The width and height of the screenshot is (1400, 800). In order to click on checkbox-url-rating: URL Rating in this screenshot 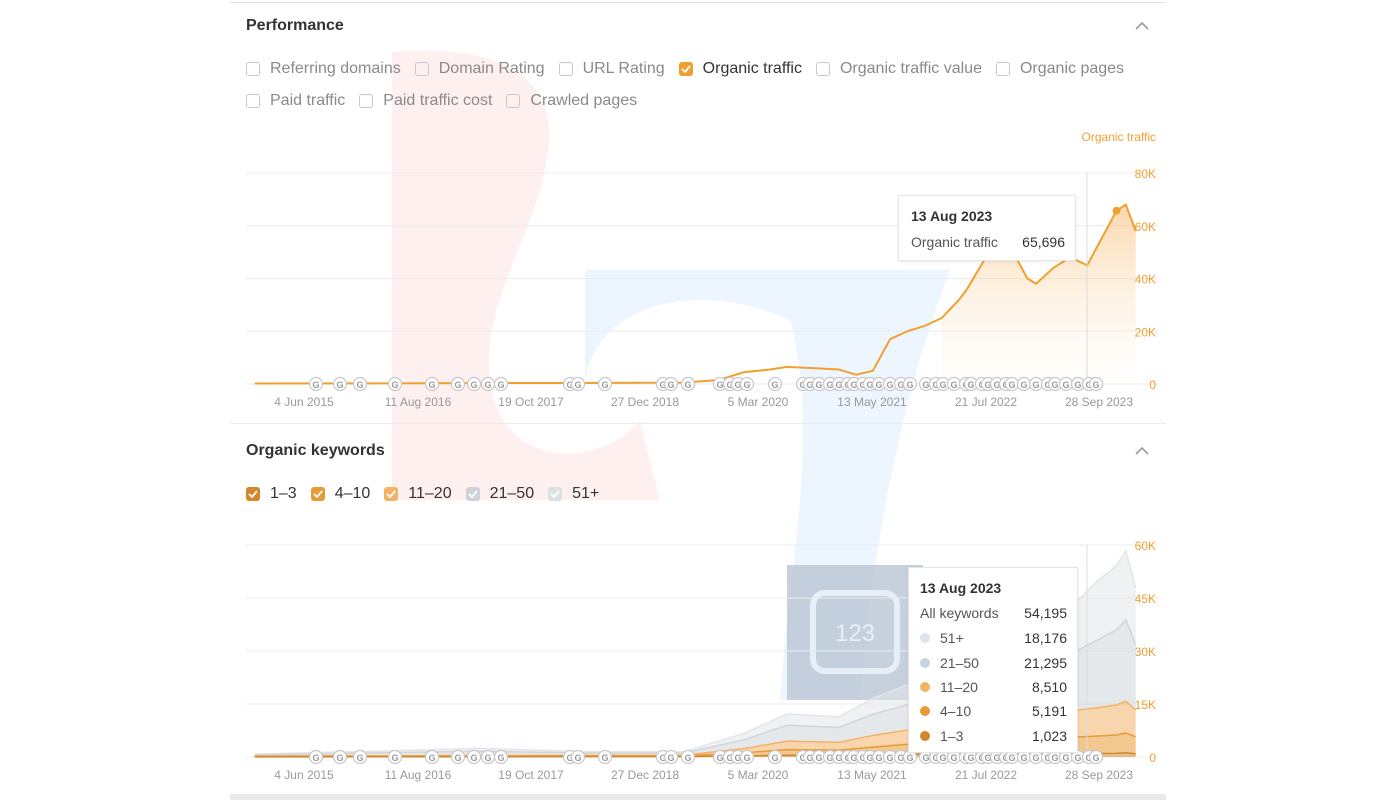, I will do `click(611, 69)`.